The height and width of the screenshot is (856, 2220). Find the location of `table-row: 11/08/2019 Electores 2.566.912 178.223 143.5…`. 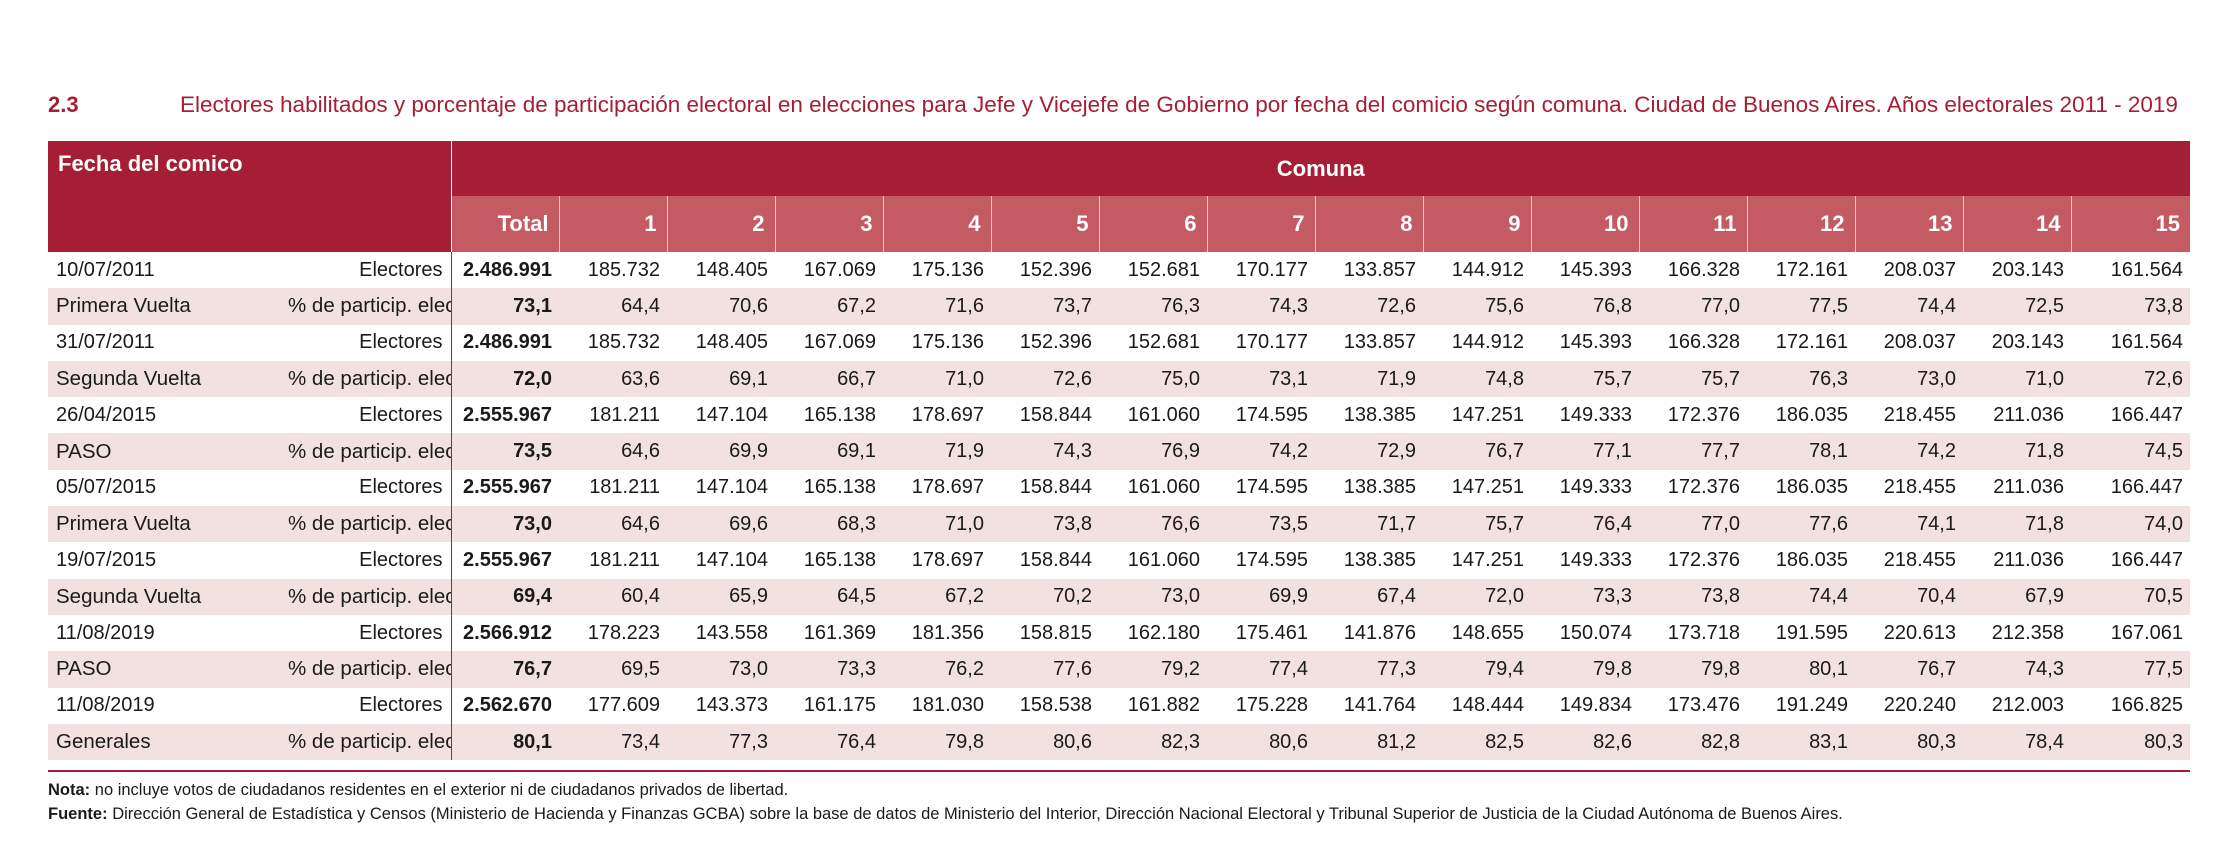

table-row: 11/08/2019 Electores 2.566.912 178.223 143.5… is located at coordinates (1119, 633).